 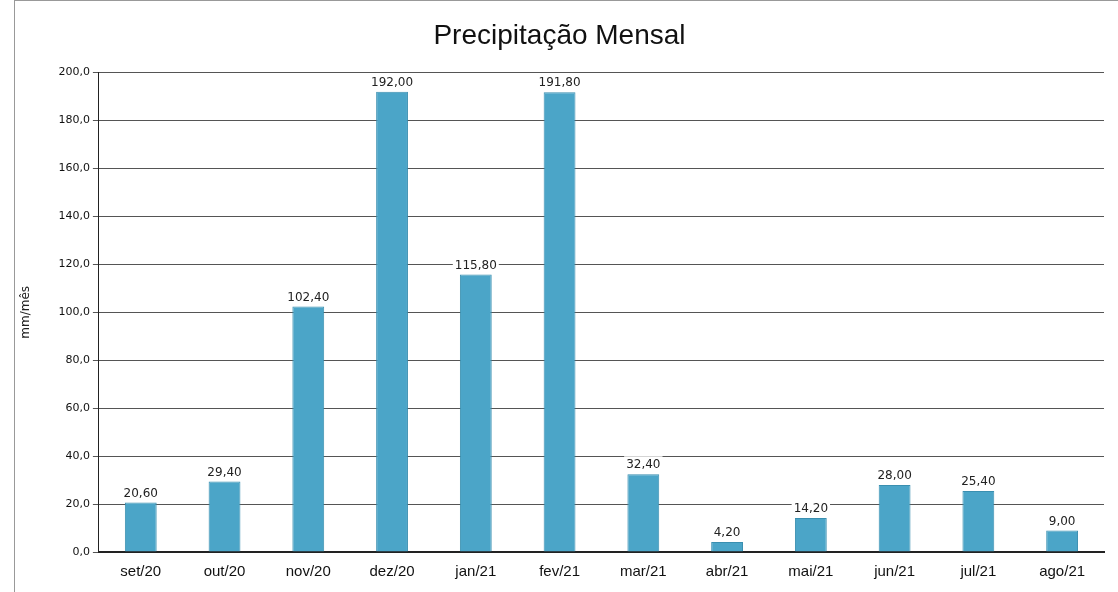 I want to click on y-tick-label: 60,0, so click(x=77, y=408).